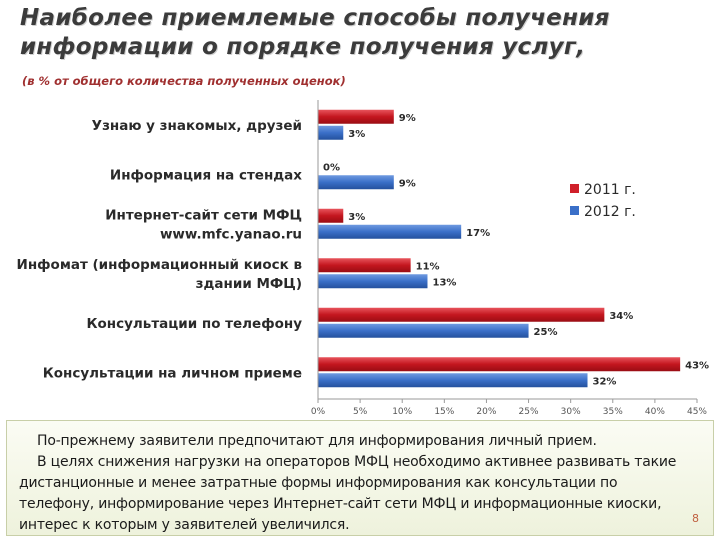  I want to click on page-number: 8, so click(695, 518).